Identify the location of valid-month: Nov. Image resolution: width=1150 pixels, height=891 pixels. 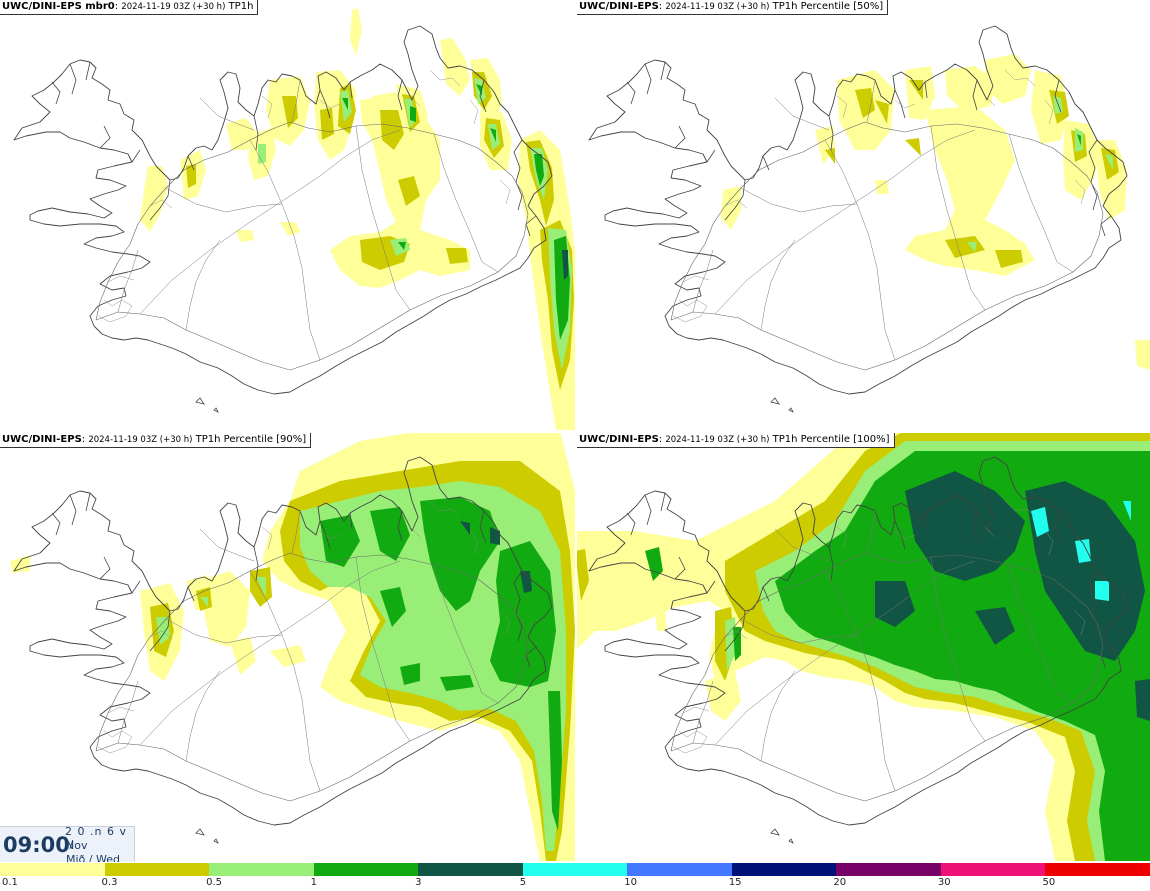
(77, 845).